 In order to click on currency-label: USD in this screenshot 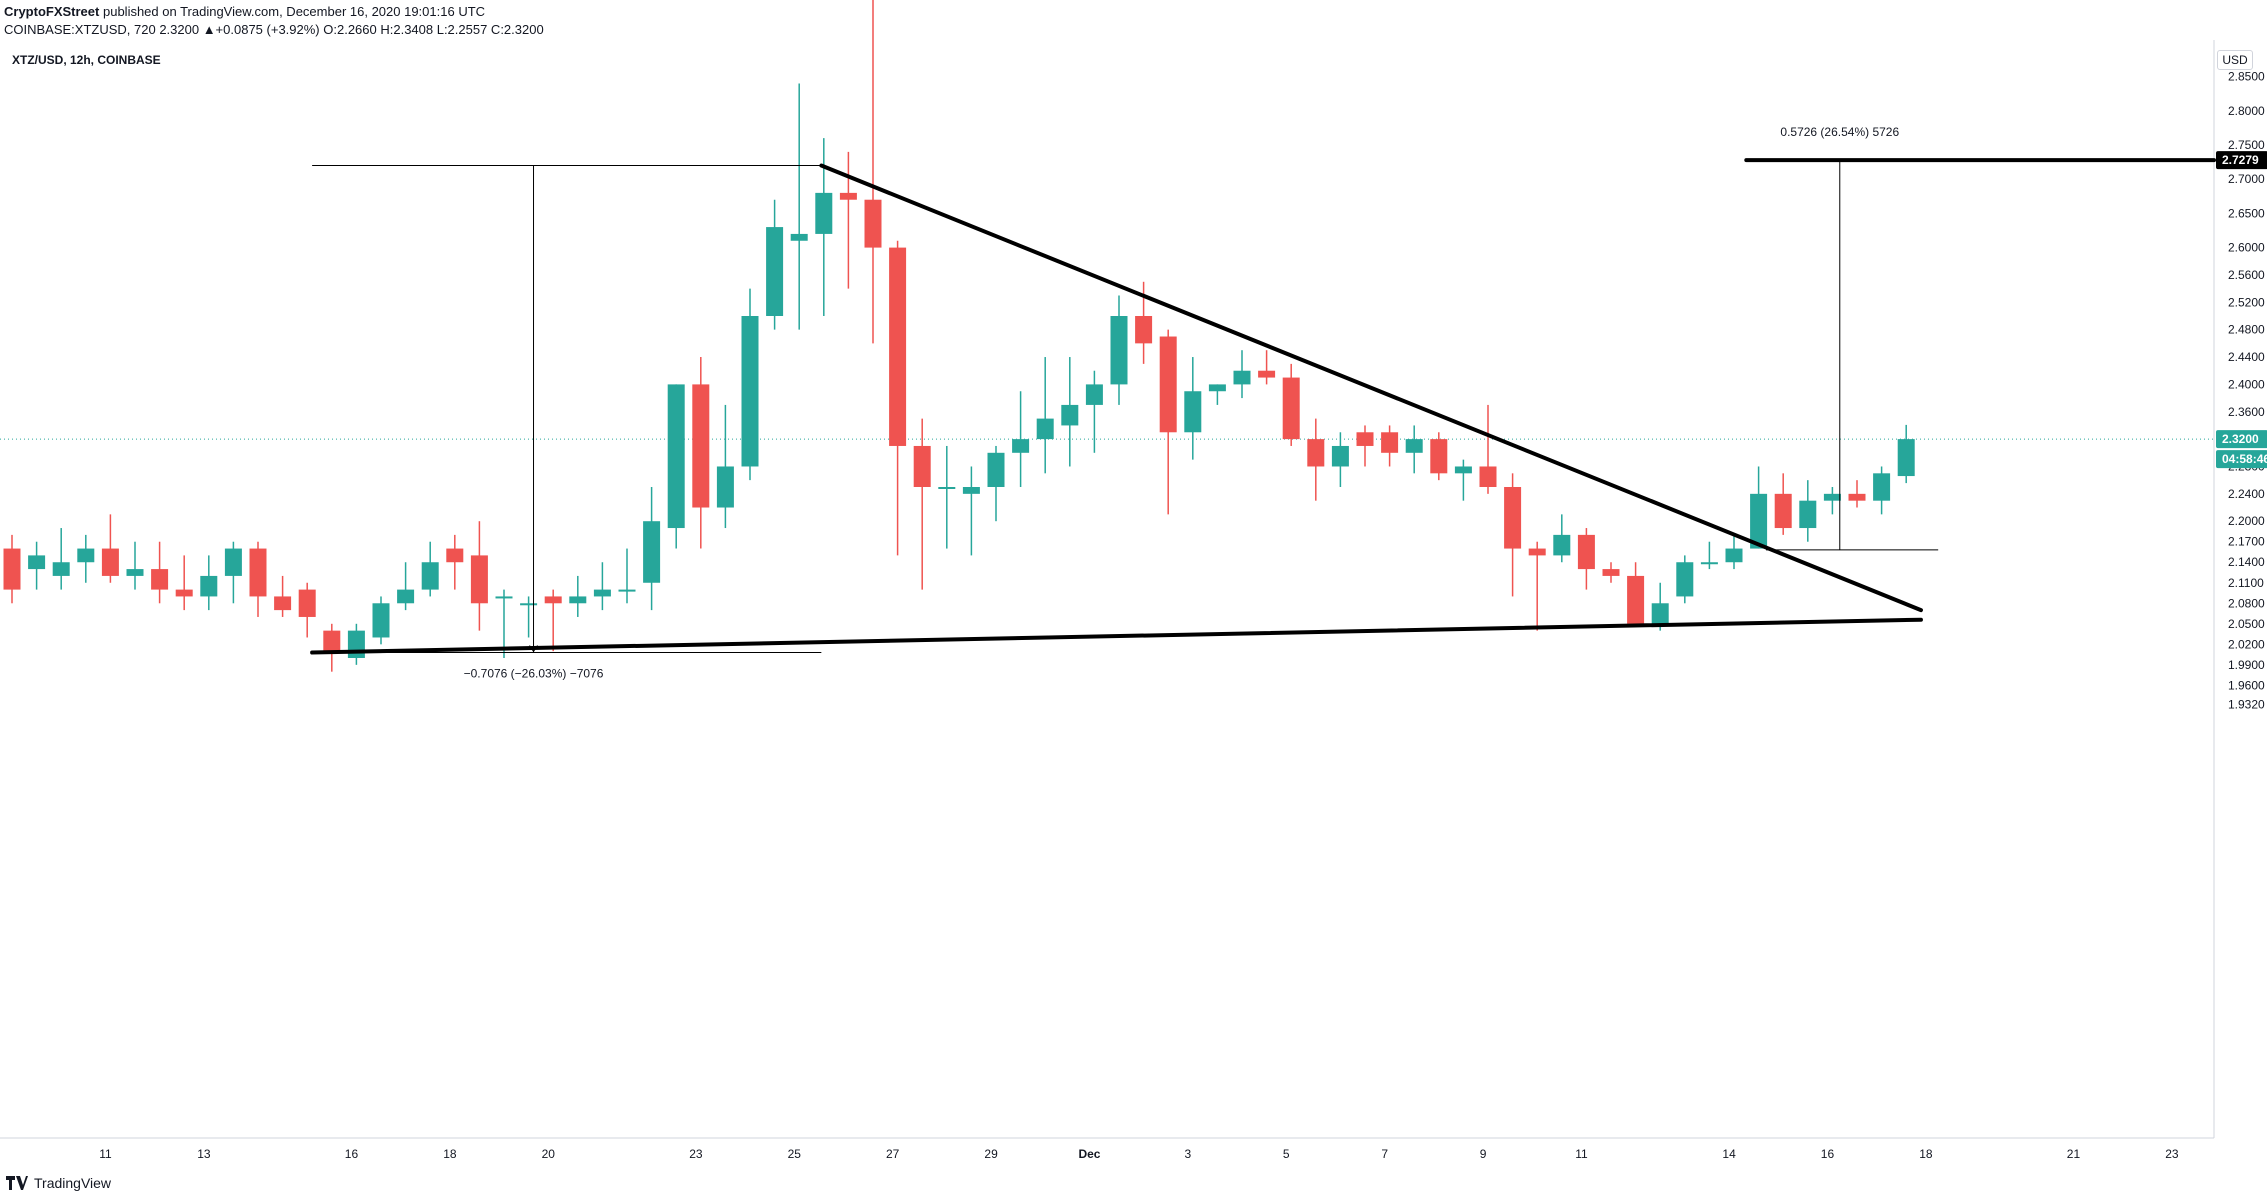, I will do `click(2235, 60)`.